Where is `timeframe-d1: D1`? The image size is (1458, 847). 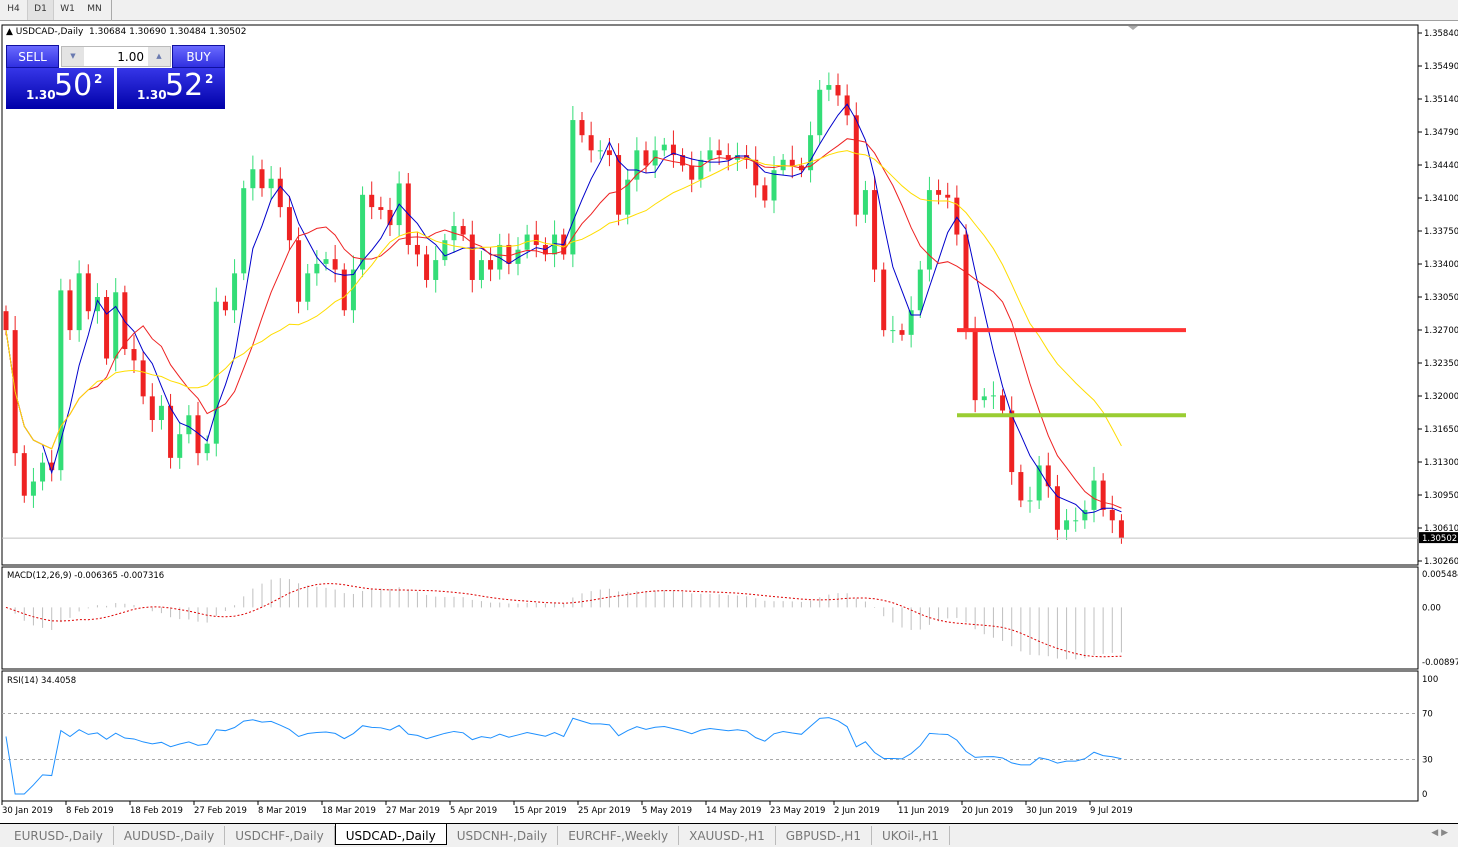 timeframe-d1: D1 is located at coordinates (40, 10).